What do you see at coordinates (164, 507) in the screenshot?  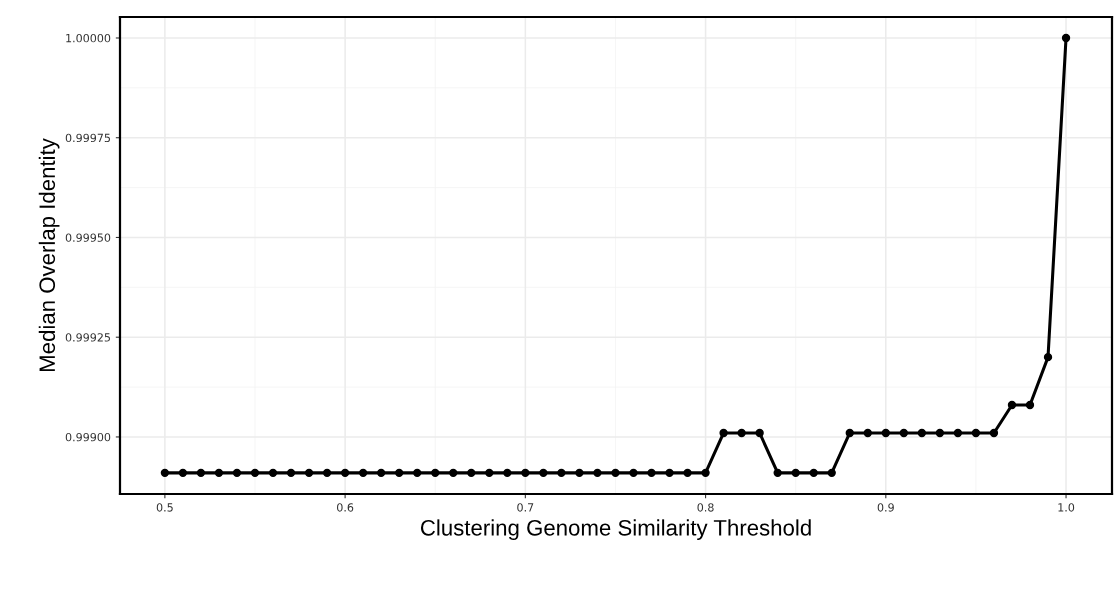 I see `x-tick-label: 0.5` at bounding box center [164, 507].